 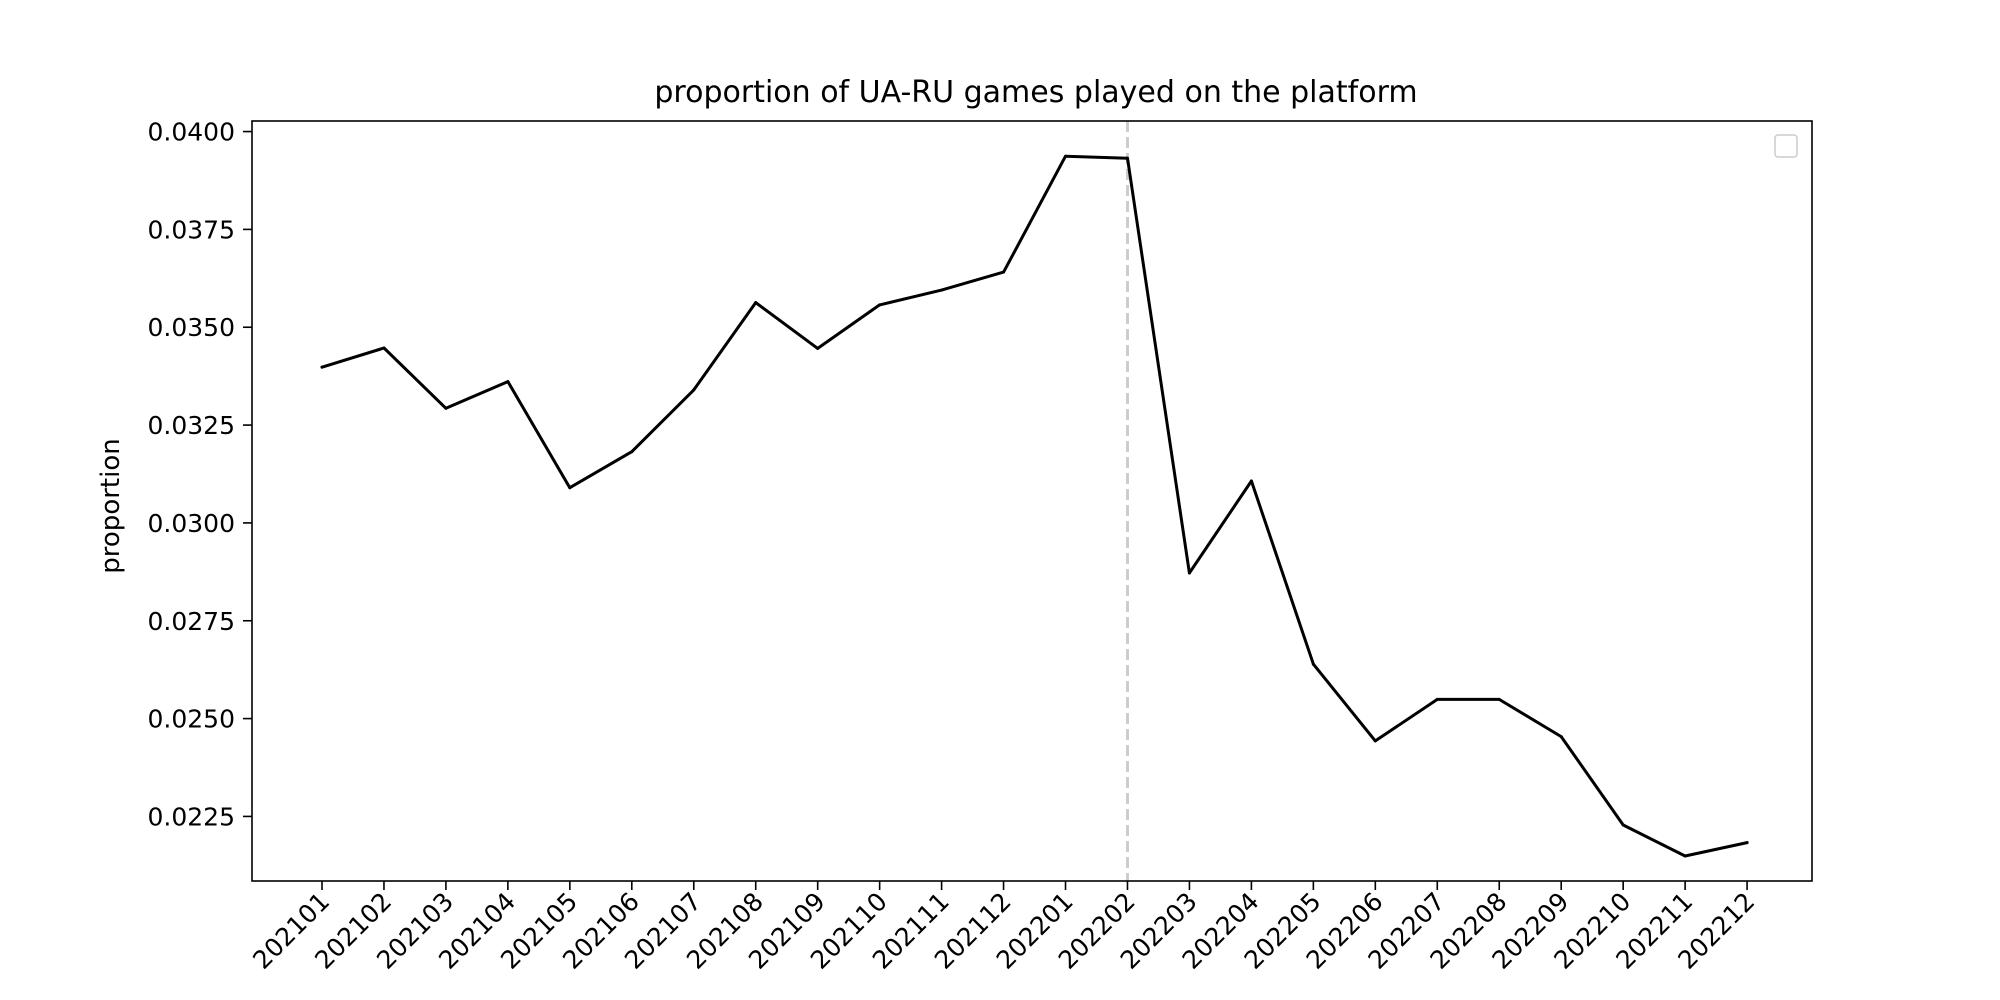 What do you see at coordinates (111, 505) in the screenshot?
I see `y-axis-label: proportion` at bounding box center [111, 505].